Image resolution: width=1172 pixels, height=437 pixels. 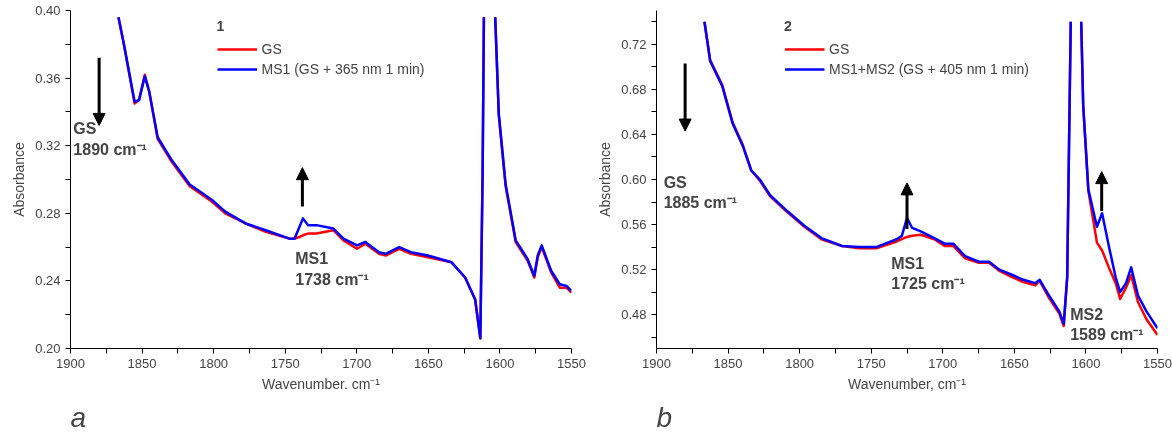 What do you see at coordinates (1107, 324) in the screenshot?
I see `annotation: MS2 1589 cm⁻¹` at bounding box center [1107, 324].